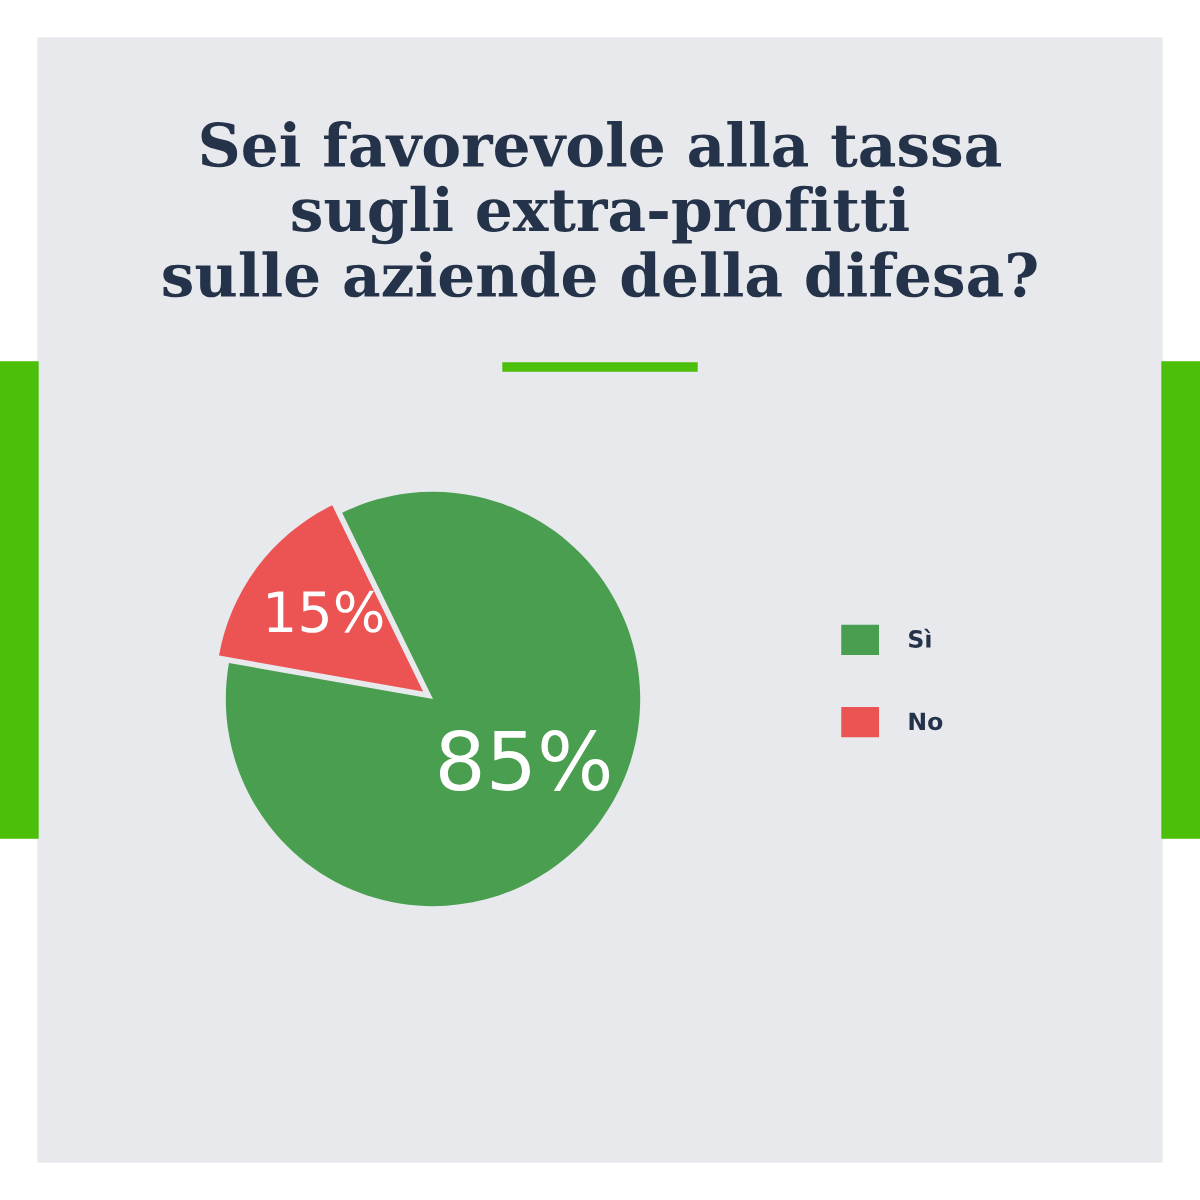 The height and width of the screenshot is (1200, 1200). I want to click on data-label: 15%, so click(325, 611).